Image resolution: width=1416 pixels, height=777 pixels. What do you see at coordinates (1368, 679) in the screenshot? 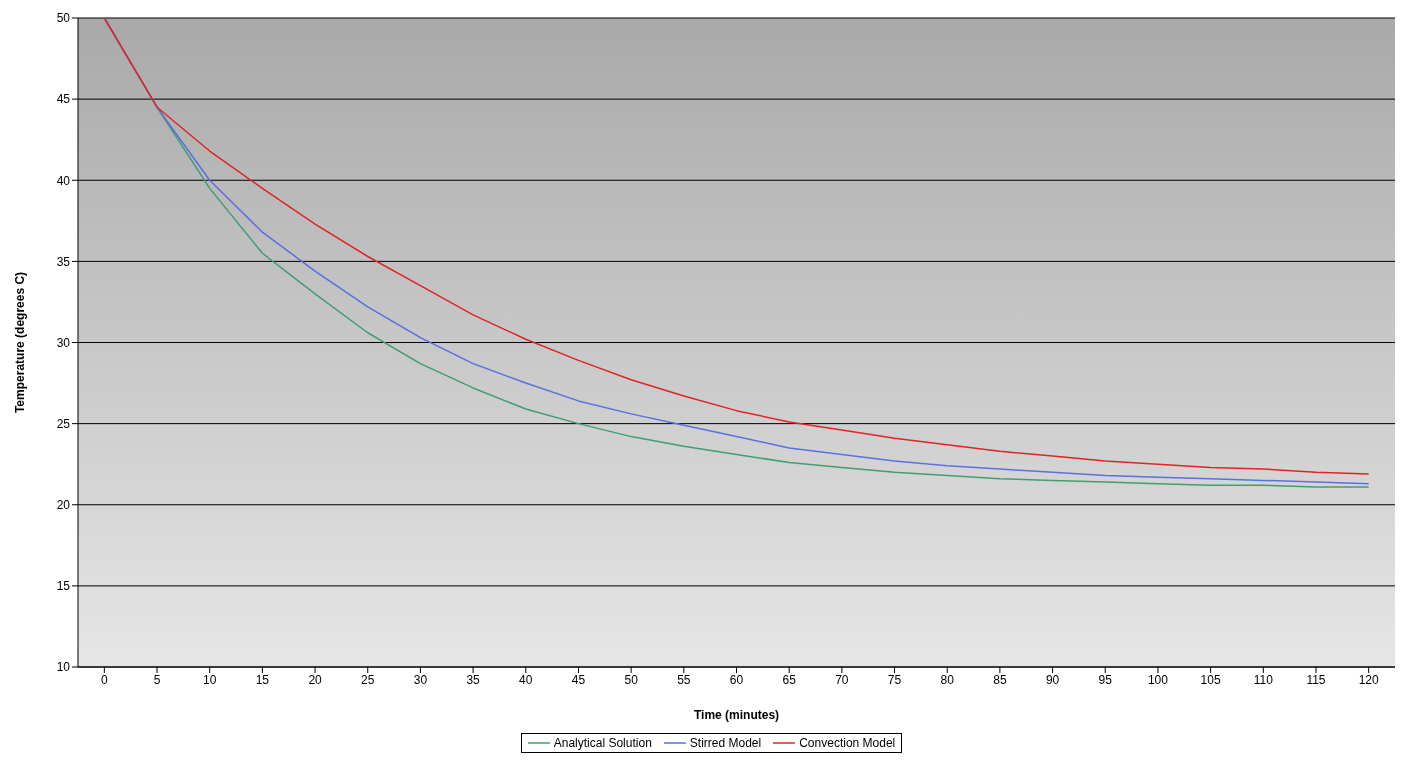
I see `x-tick-label: 120` at bounding box center [1368, 679].